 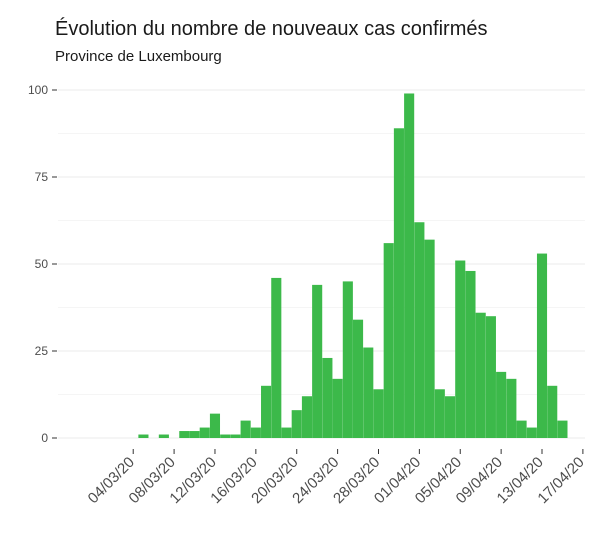 I want to click on y-tick-label: 75, so click(x=42, y=177).